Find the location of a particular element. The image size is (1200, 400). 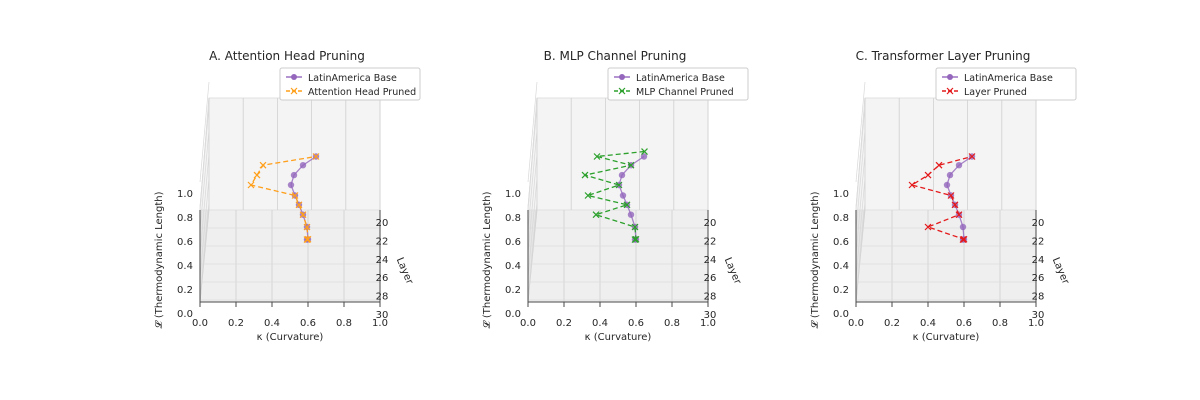

legend-label: Attention Head Pruned is located at coordinates (362, 92).